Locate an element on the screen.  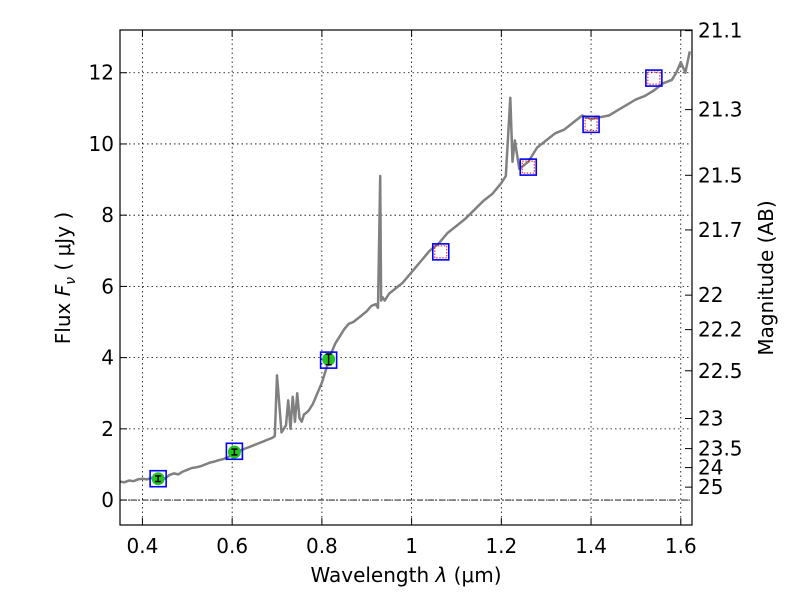
x-tick-label: 0.8 is located at coordinates (322, 546).